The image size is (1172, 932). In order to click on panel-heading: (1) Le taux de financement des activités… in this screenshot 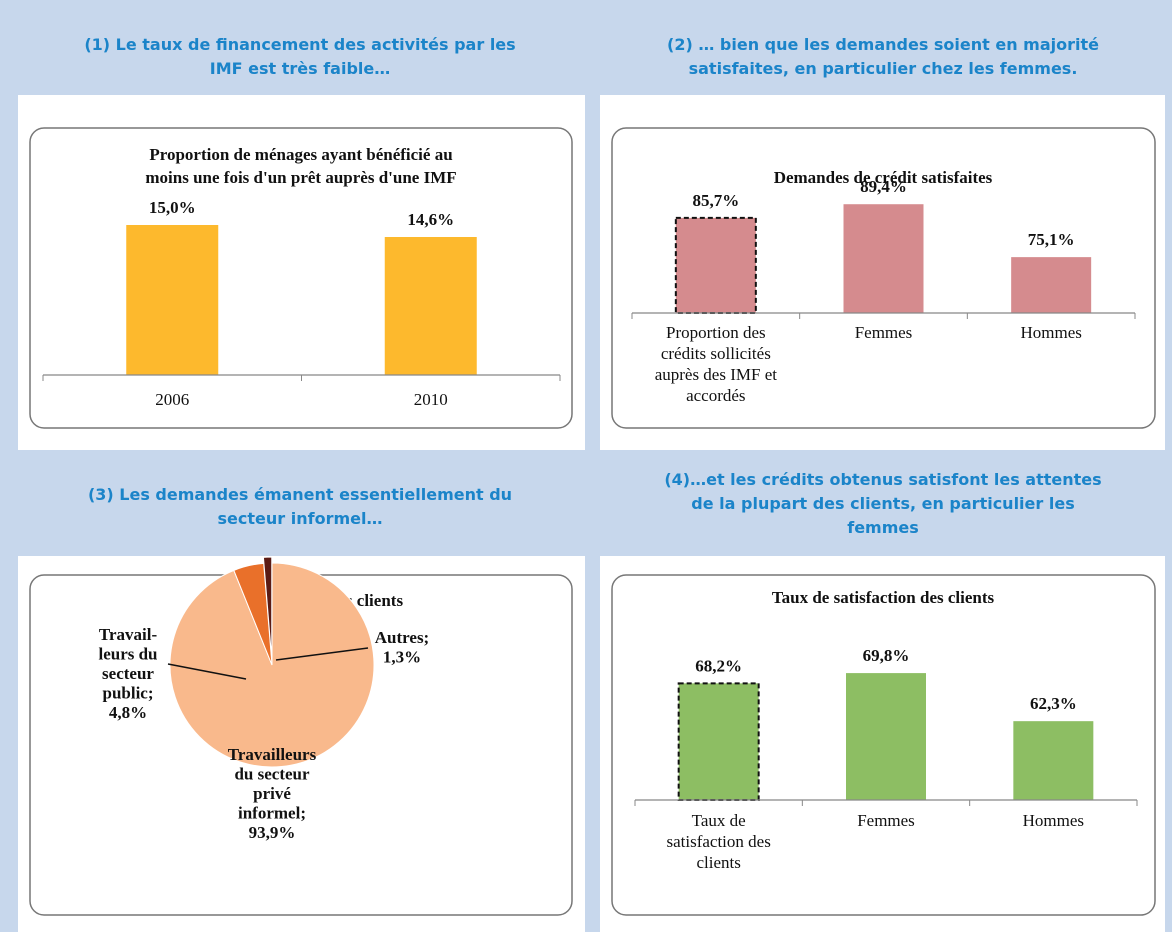, I will do `click(299, 56)`.